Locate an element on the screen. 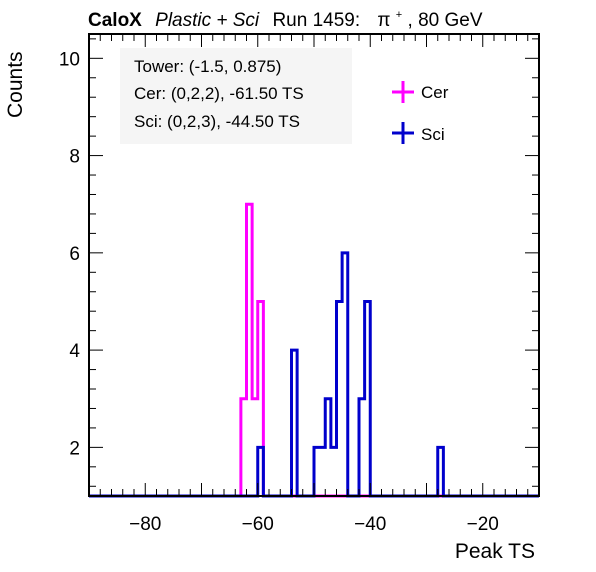 The image size is (596, 572). y-axis-title: Counts is located at coordinates (15, 84).